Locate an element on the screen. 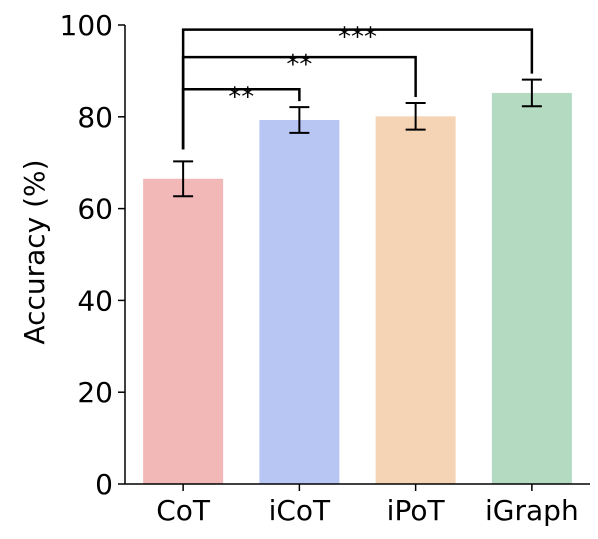  x-tick-label-cot: CoT is located at coordinates (183, 510).